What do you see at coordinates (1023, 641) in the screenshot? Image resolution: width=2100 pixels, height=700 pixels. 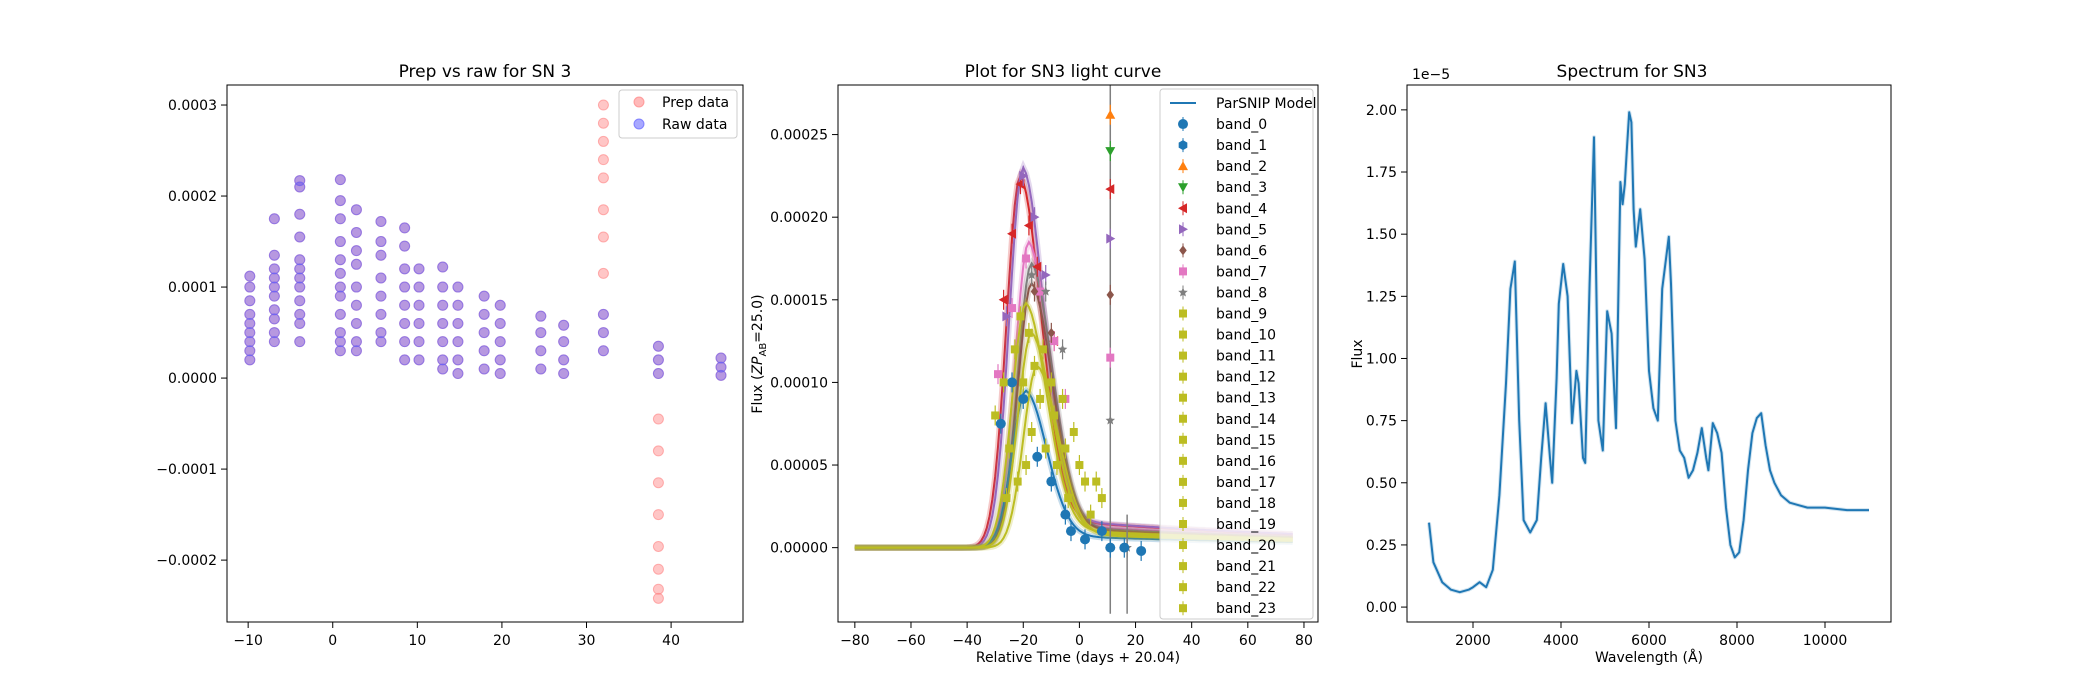 I see `x-tick-label: −20` at bounding box center [1023, 641].